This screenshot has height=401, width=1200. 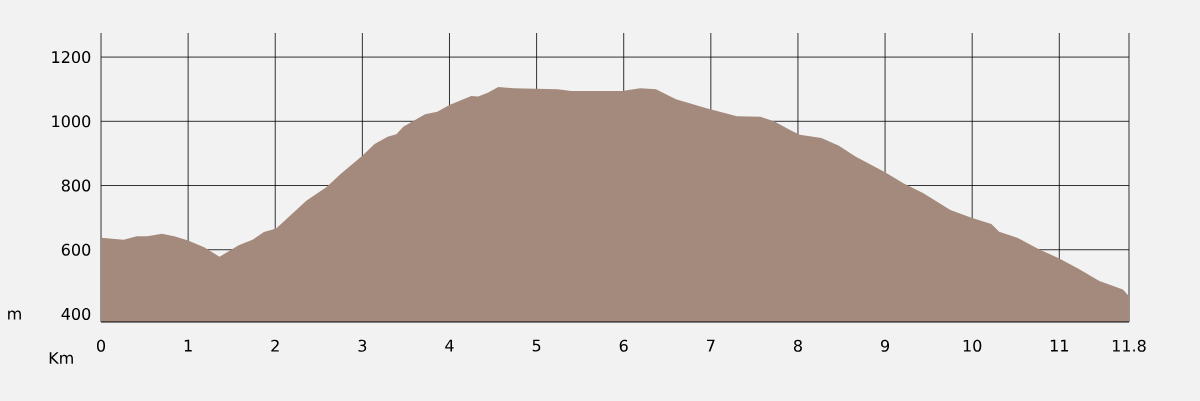 What do you see at coordinates (188, 345) in the screenshot?
I see `x-tick-label: 1` at bounding box center [188, 345].